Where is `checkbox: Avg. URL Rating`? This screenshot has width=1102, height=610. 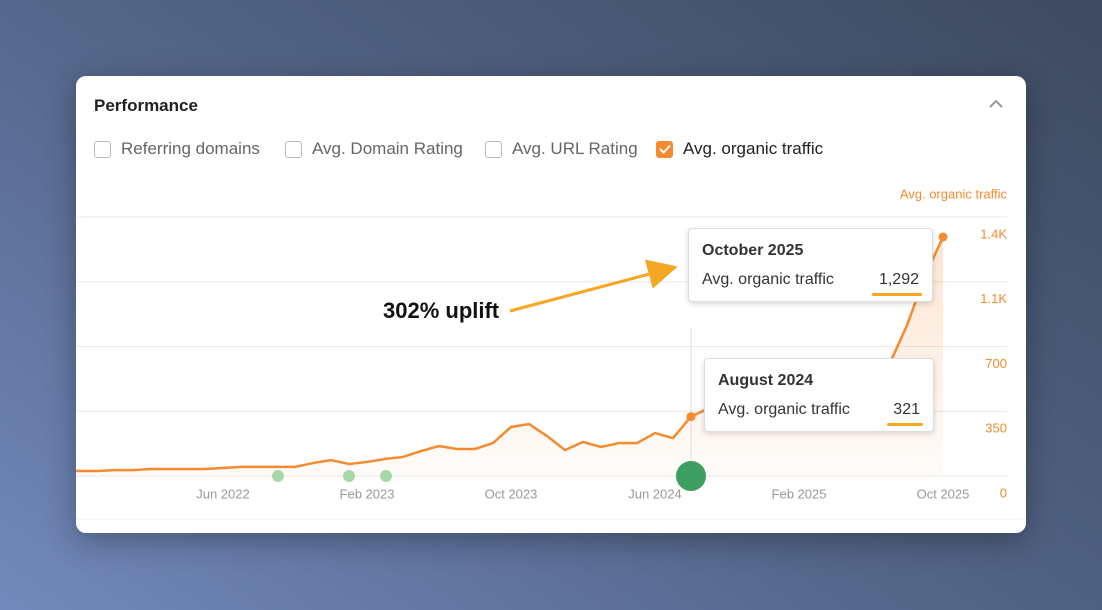
checkbox: Avg. URL Rating is located at coordinates (561, 149).